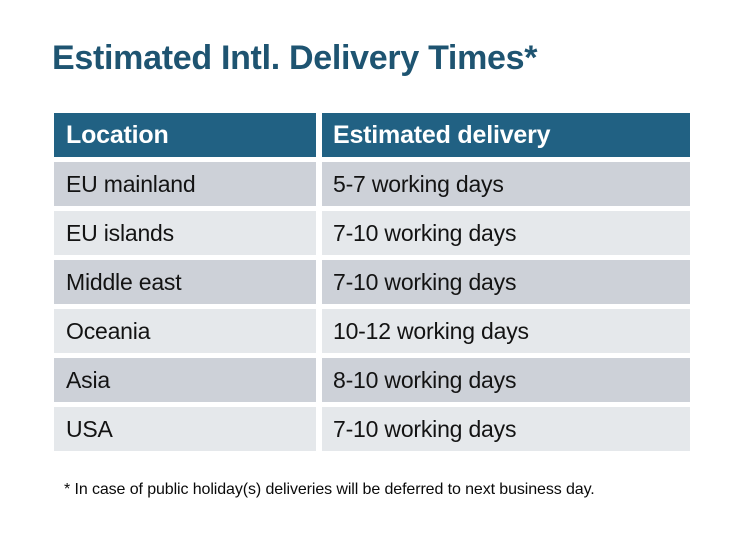 Image resolution: width=745 pixels, height=536 pixels. What do you see at coordinates (506, 184) in the screenshot?
I see `table-cell-delivery: 5-7 working days` at bounding box center [506, 184].